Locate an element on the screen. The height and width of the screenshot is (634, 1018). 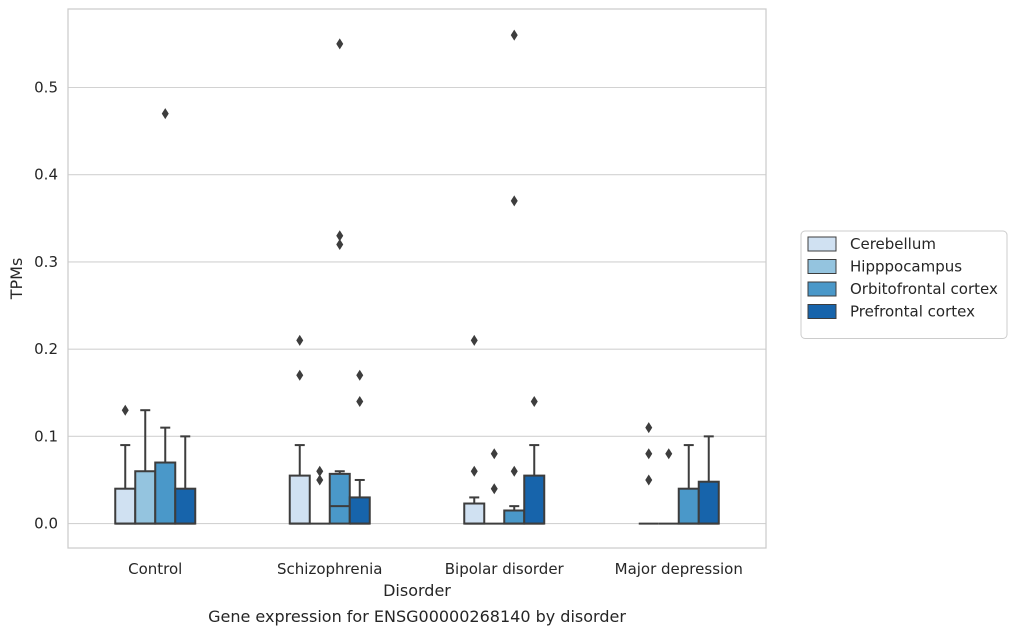
x-tick-label: Major depression is located at coordinates (679, 569).